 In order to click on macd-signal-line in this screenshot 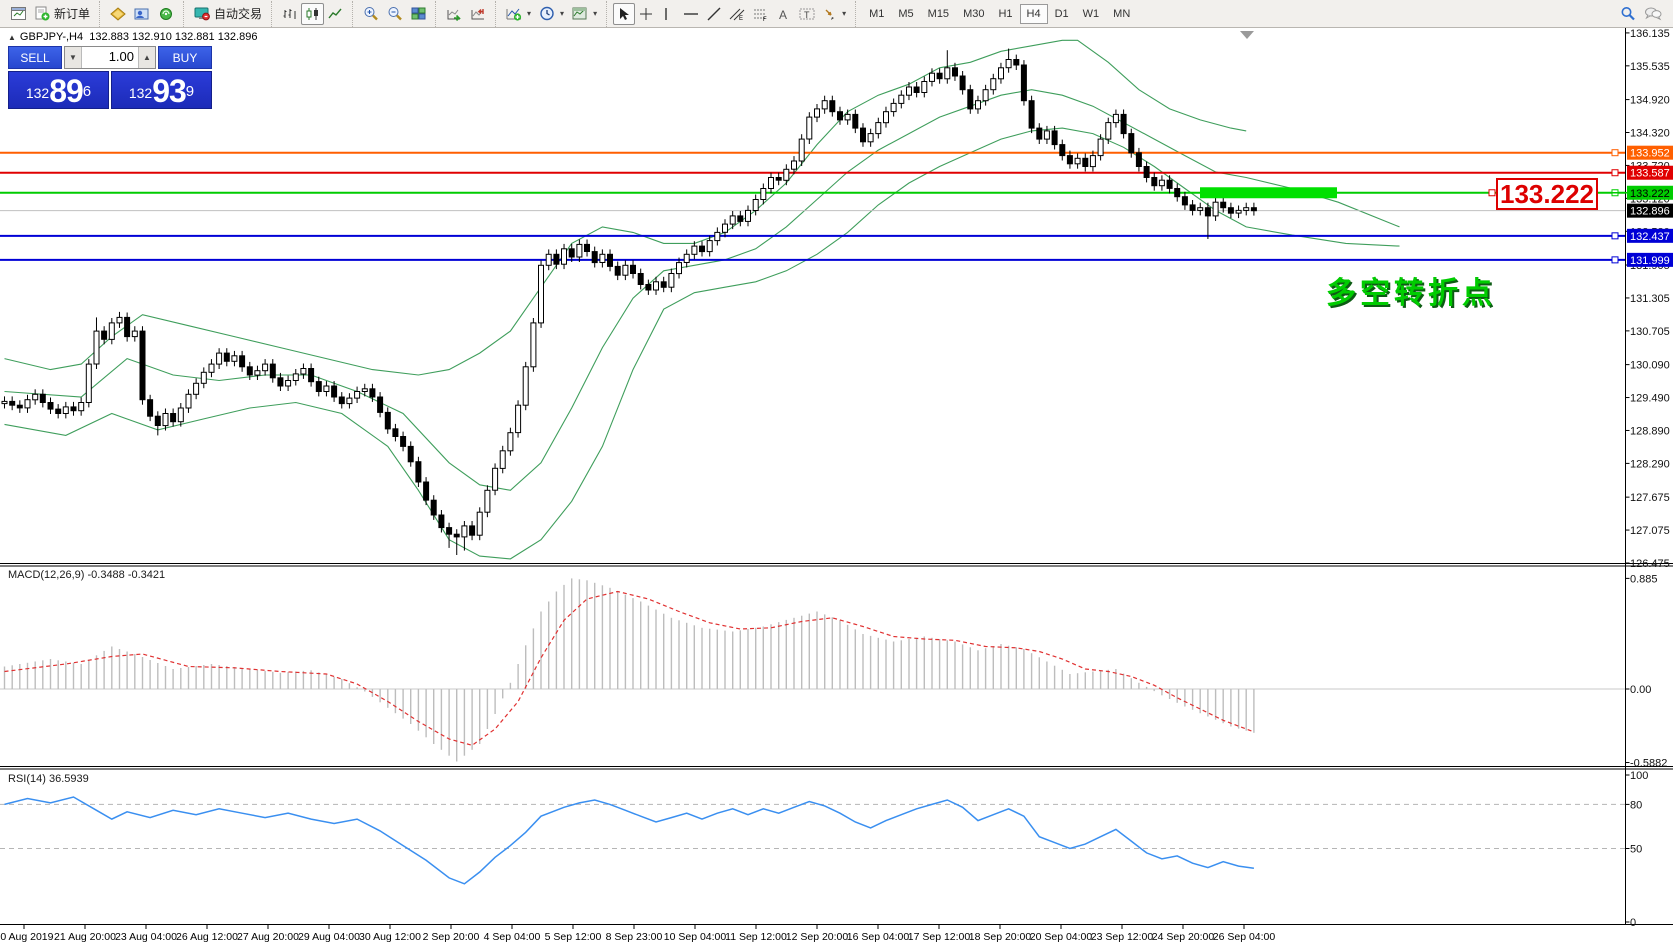, I will do `click(629, 668)`.